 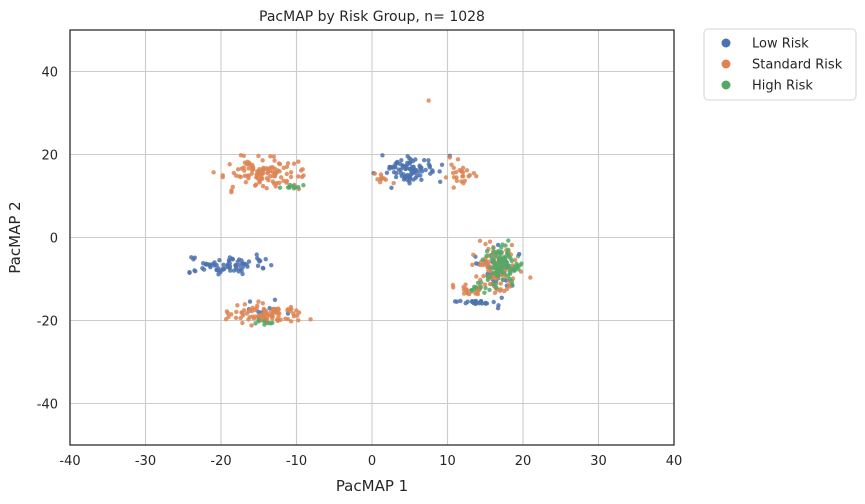 What do you see at coordinates (372, 486) in the screenshot?
I see `x-axis-label: PacMAP 1` at bounding box center [372, 486].